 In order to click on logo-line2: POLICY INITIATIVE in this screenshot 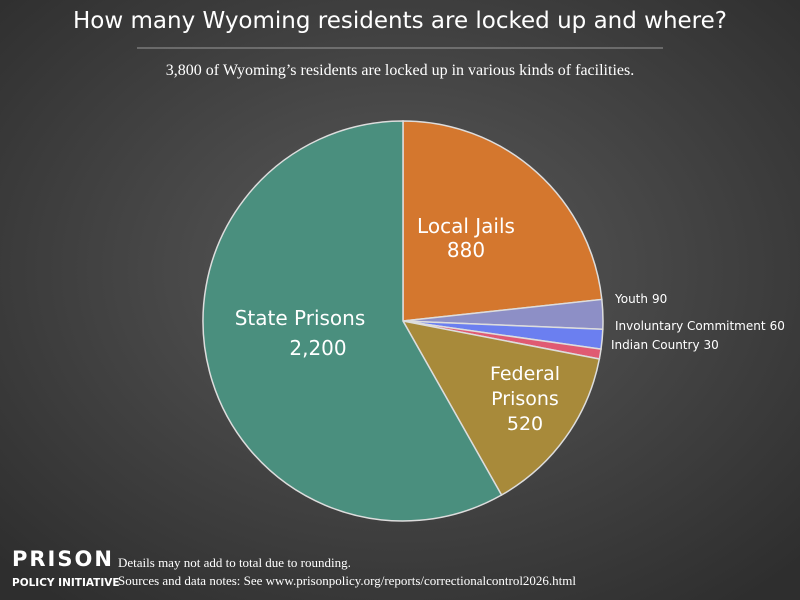, I will do `click(66, 583)`.